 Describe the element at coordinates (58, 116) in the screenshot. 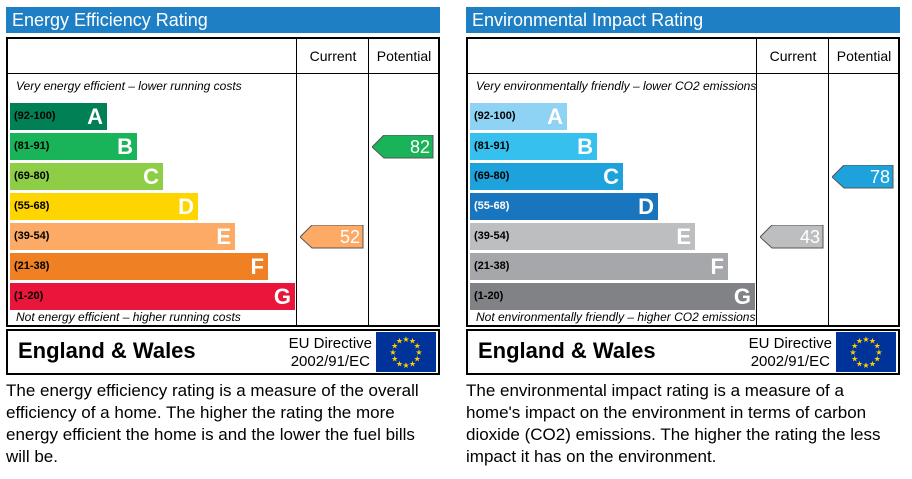

I see `rating-band-a: (92-100) A` at that location.